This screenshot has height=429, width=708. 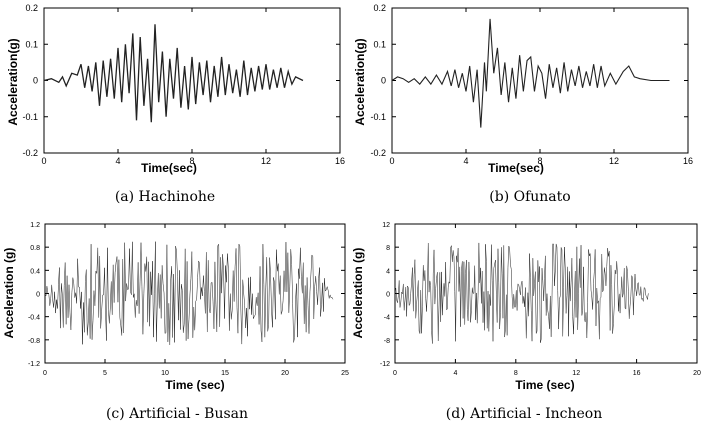 What do you see at coordinates (35, 248) in the screenshot?
I see `y-tick-label: 0.8` at bounding box center [35, 248].